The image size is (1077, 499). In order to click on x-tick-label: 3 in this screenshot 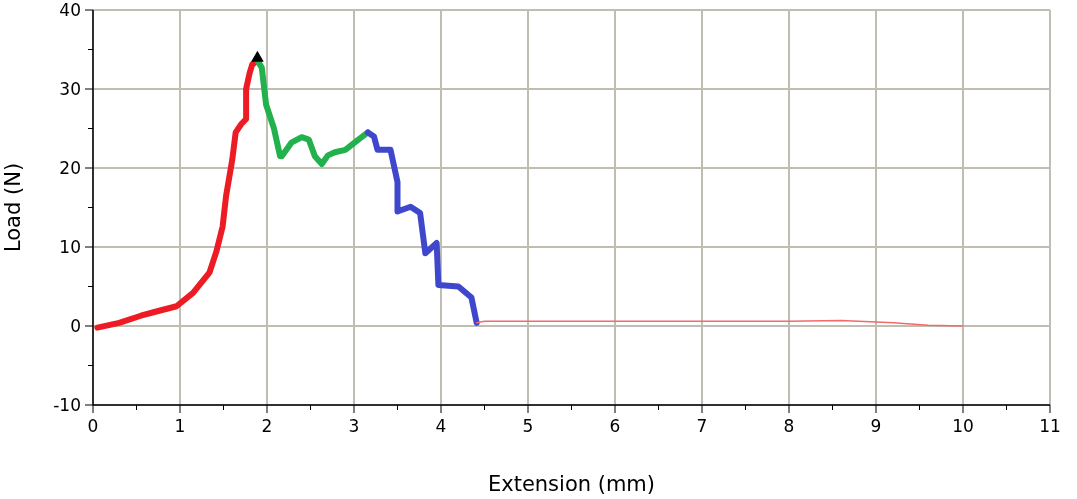, I will do `click(354, 426)`.